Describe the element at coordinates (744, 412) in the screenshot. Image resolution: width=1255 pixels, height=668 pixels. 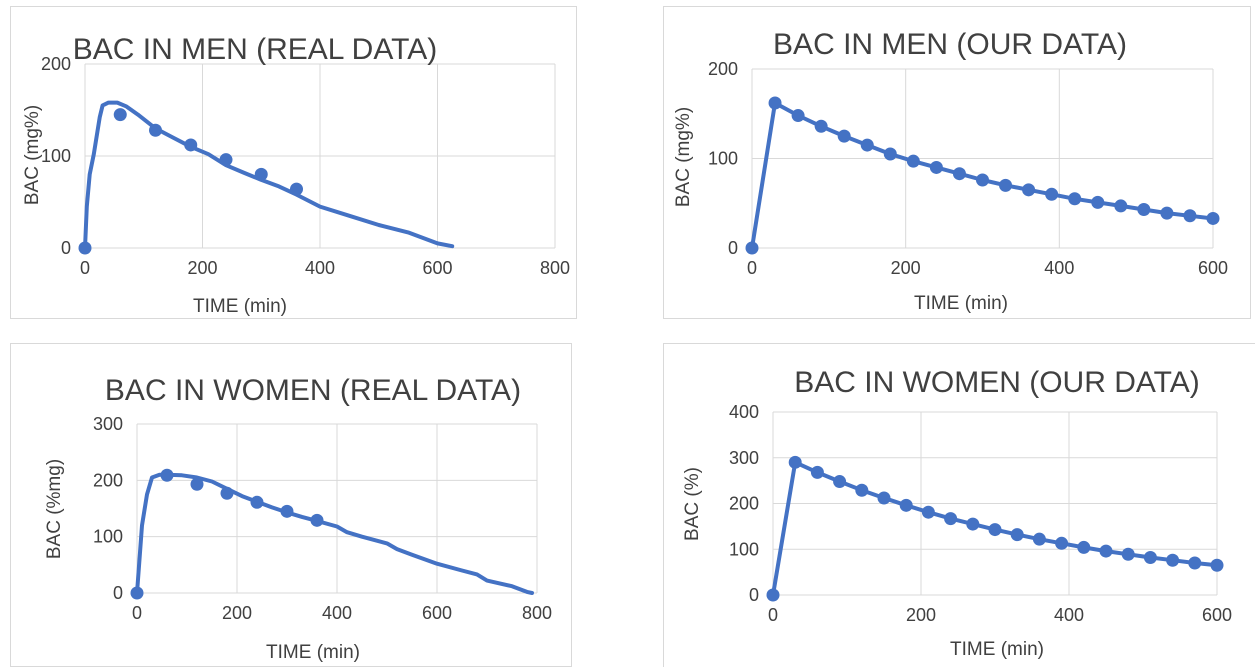
I see `y-tick-label: 400` at that location.